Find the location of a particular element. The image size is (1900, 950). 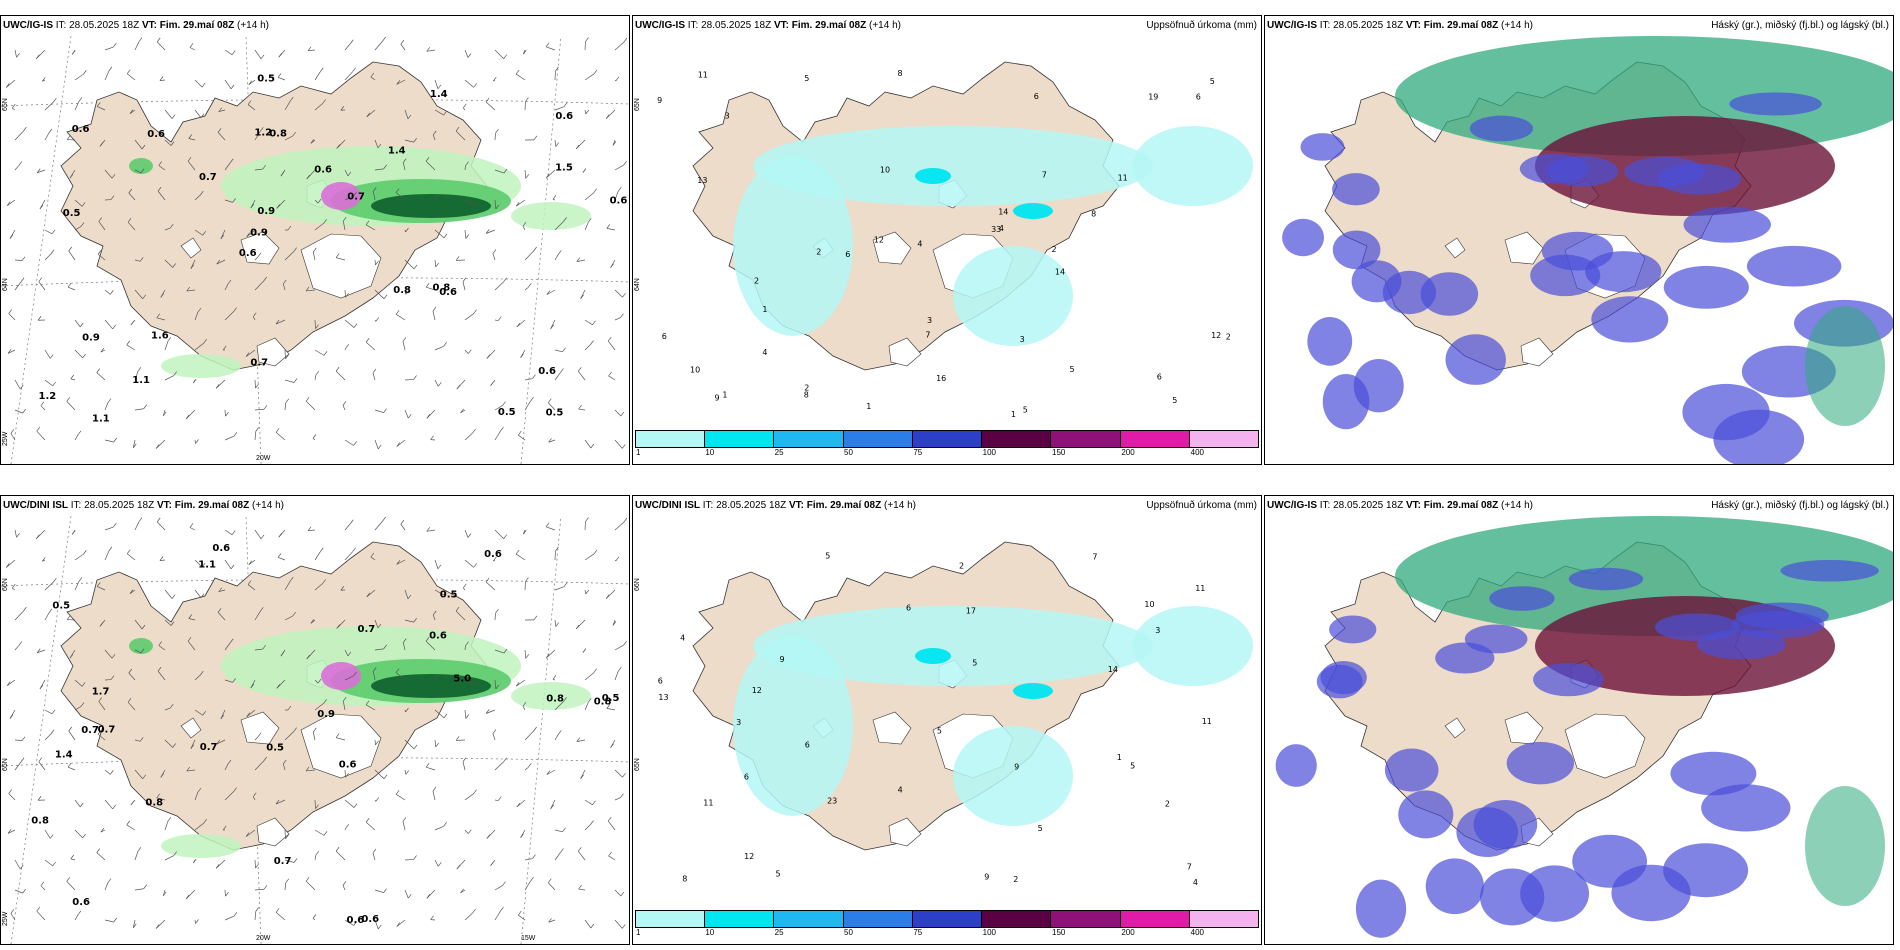

value-label: 7 is located at coordinates (1189, 866).